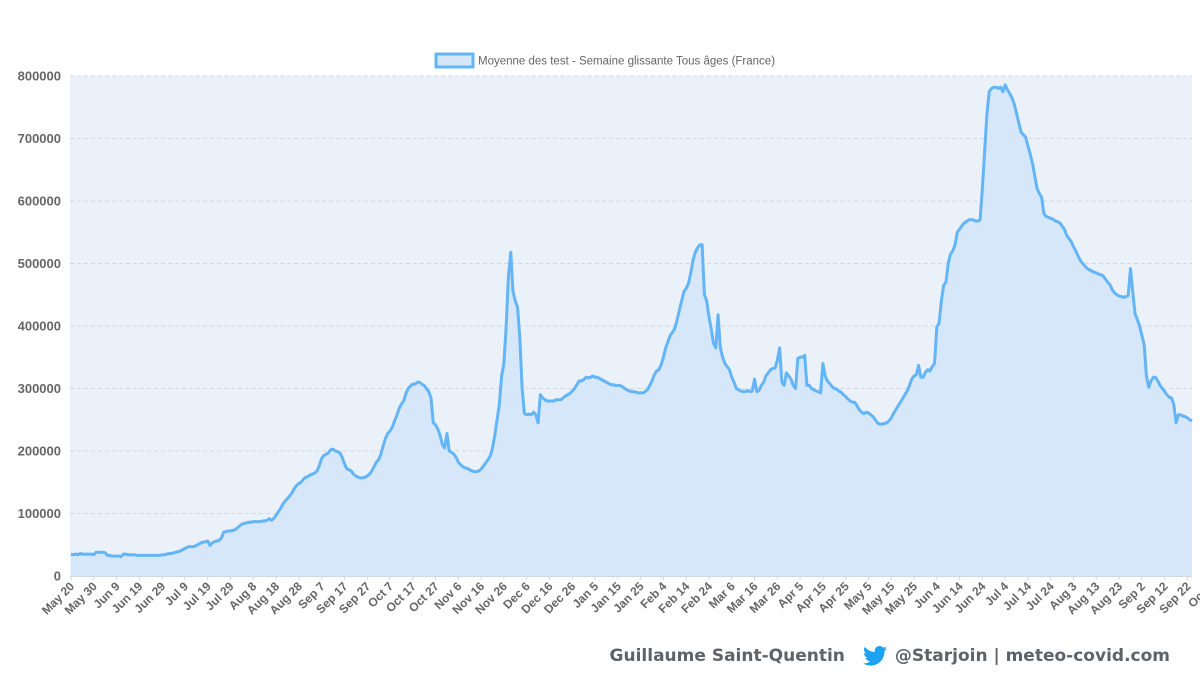 The image size is (1200, 674). I want to click on legend-swatch, so click(454, 60).